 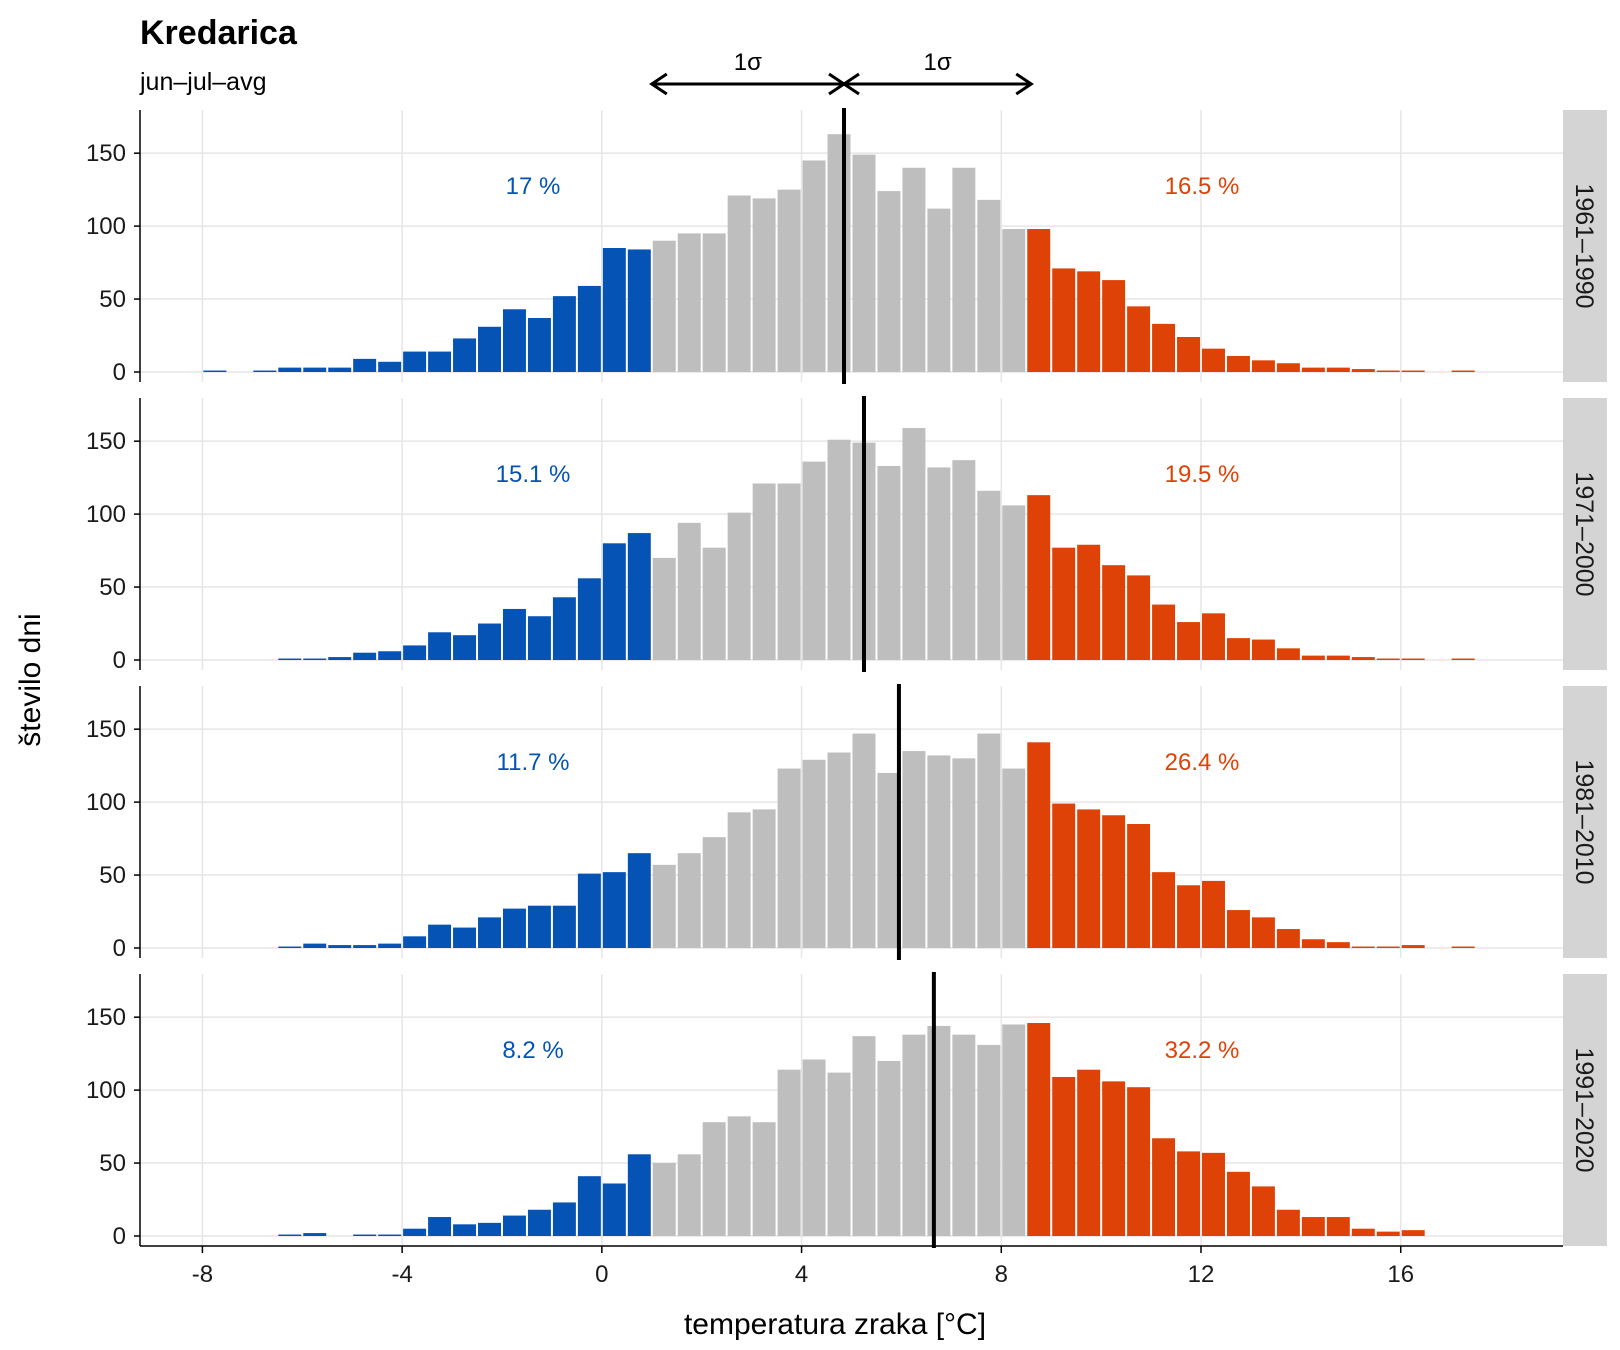 What do you see at coordinates (112, 587) in the screenshot?
I see `y-tick-label: 50` at bounding box center [112, 587].